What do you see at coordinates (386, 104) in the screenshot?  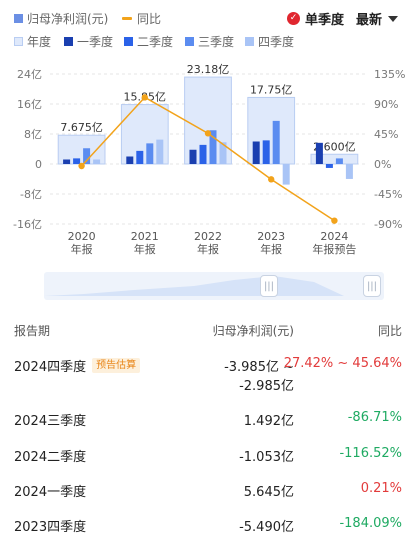 I see `y2-tick-label: 90%` at bounding box center [386, 104].